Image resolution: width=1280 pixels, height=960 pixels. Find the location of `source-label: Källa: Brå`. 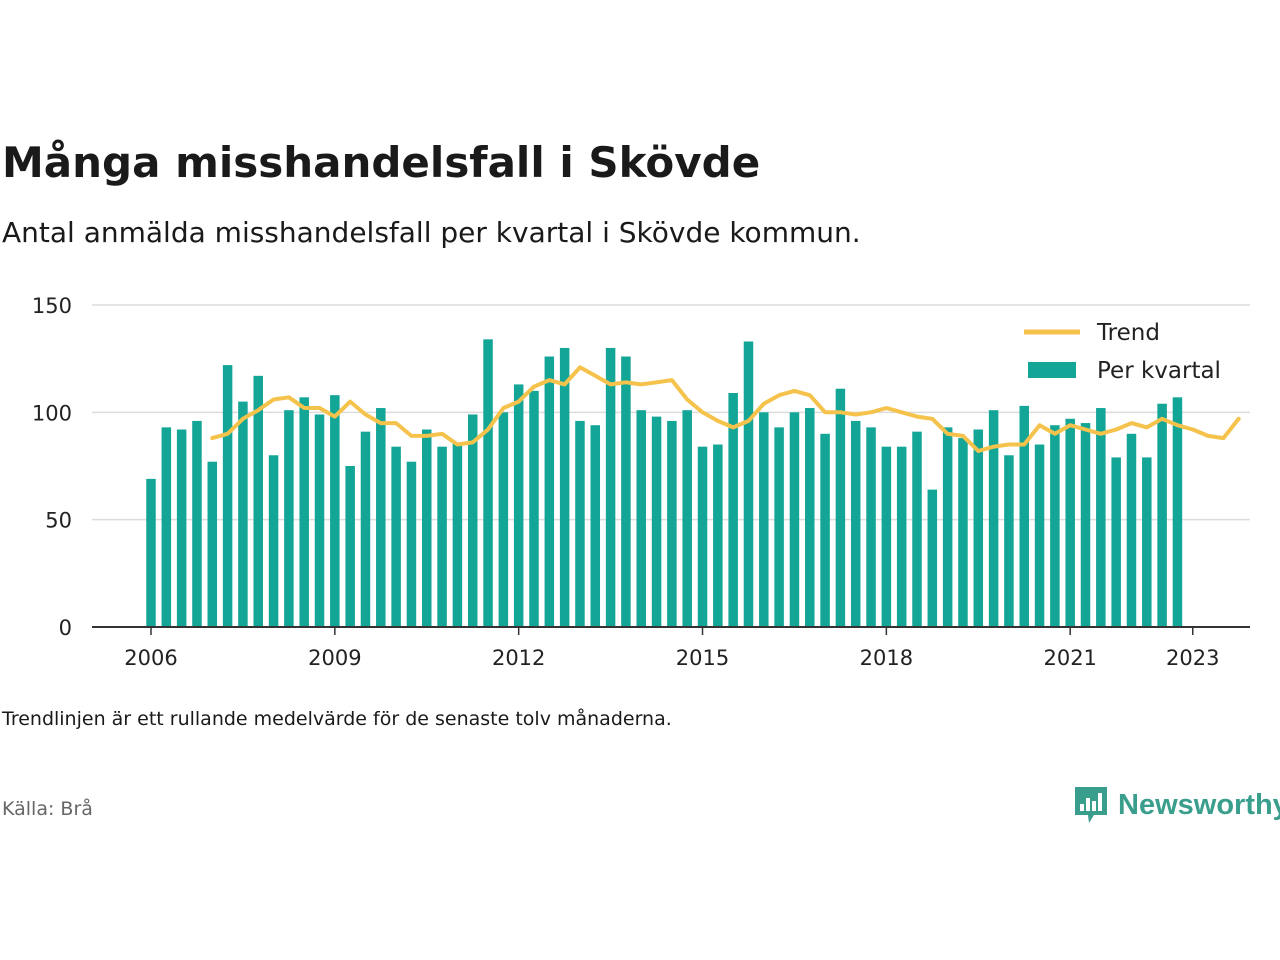

source-label: Källa: Brå is located at coordinates (47, 809).